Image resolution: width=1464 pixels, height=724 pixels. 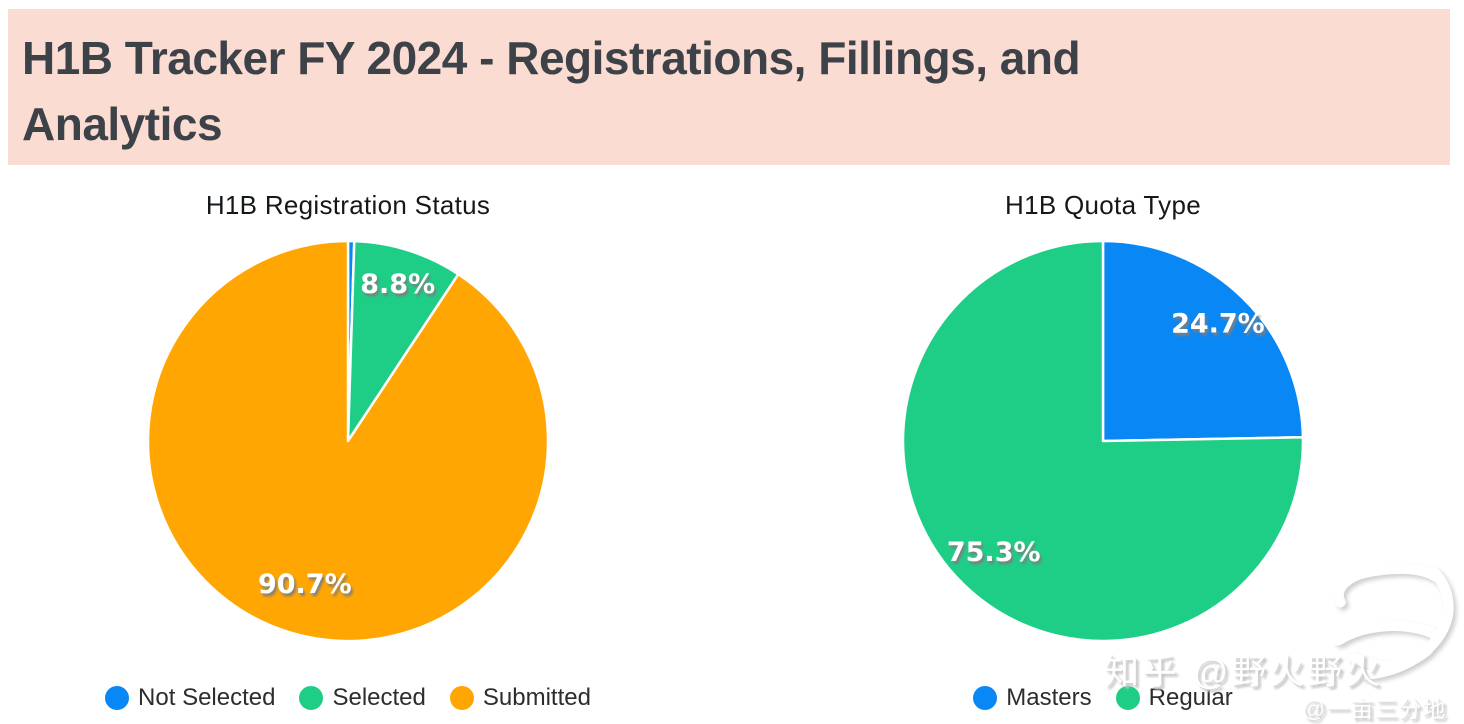 I want to click on pie-slice-selected, so click(x=403, y=341).